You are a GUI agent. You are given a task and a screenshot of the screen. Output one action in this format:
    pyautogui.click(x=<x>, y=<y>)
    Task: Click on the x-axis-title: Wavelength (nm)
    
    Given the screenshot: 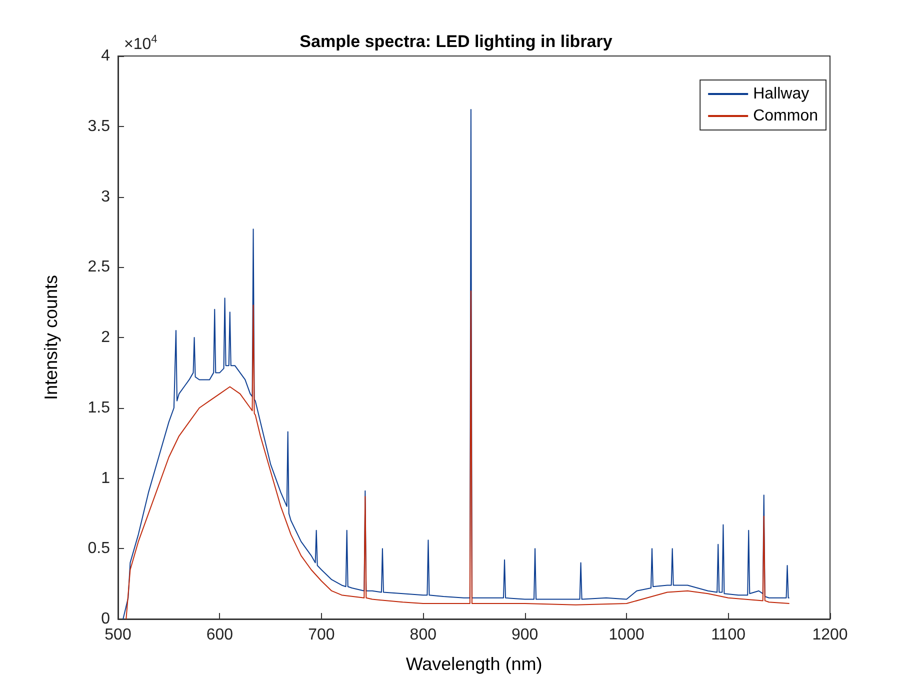 What is the action you would take?
    pyautogui.click(x=474, y=664)
    